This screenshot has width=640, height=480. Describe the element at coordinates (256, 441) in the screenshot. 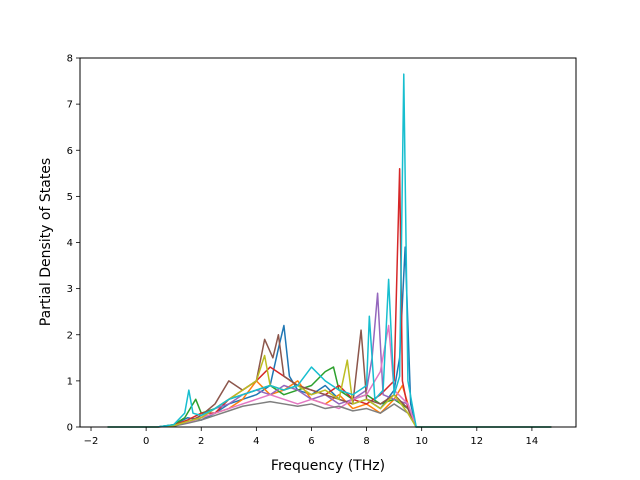

I see `x-tick-label: 4` at that location.